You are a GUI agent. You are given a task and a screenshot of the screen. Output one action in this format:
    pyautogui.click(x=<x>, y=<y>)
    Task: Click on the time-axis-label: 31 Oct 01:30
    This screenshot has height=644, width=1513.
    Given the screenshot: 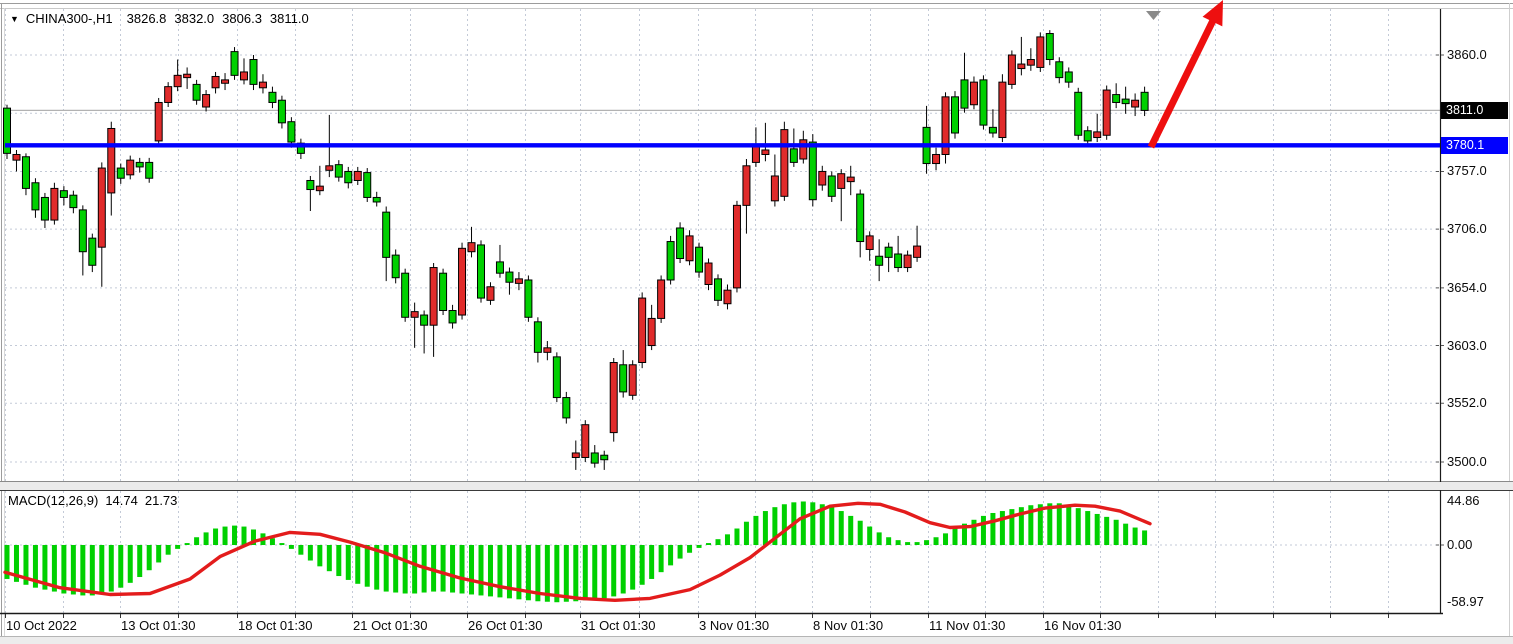 What is the action you would take?
    pyautogui.click(x=618, y=625)
    